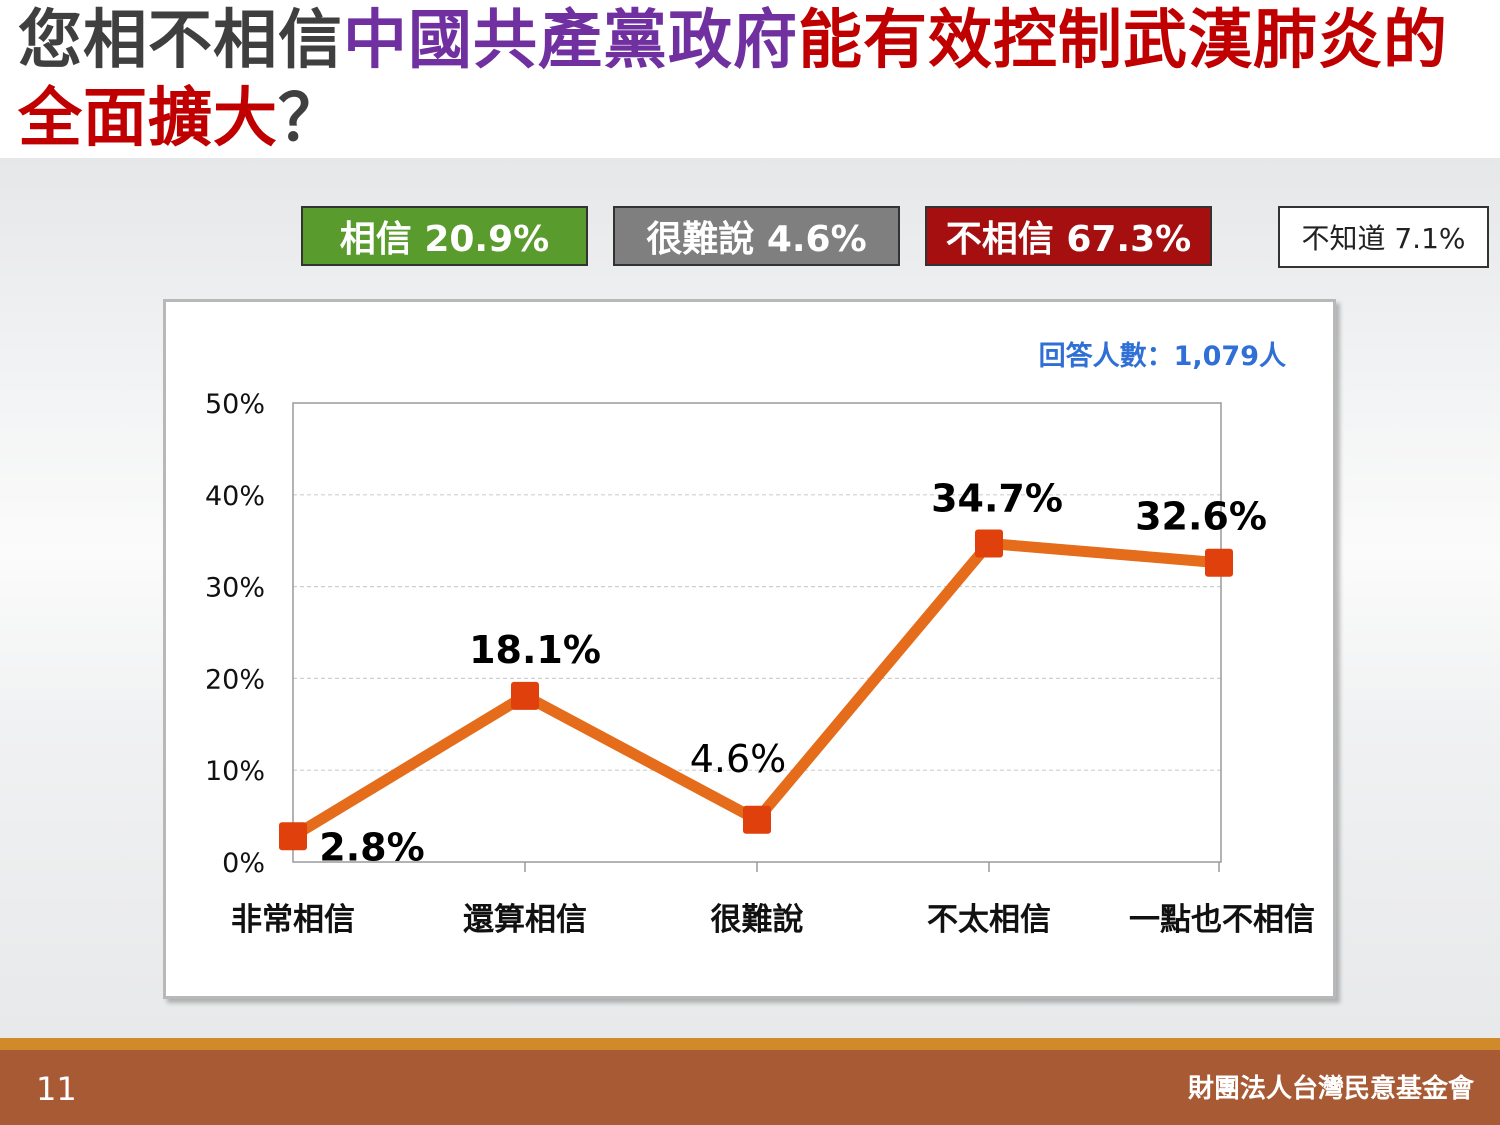  What do you see at coordinates (773, 900) in the screenshot?
I see `x-axis: 非常相信 還算相信 很難說 不太相信 一點也不相信` at bounding box center [773, 900].